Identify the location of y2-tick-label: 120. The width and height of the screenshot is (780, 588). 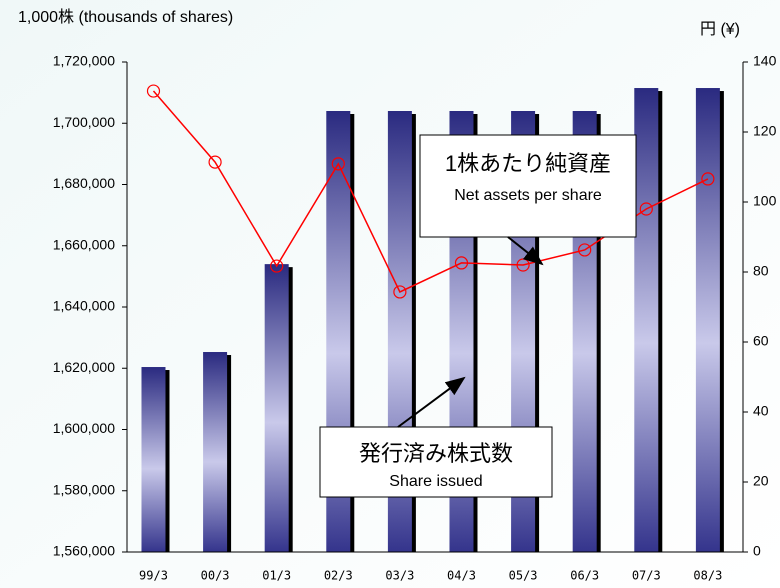
(765, 131).